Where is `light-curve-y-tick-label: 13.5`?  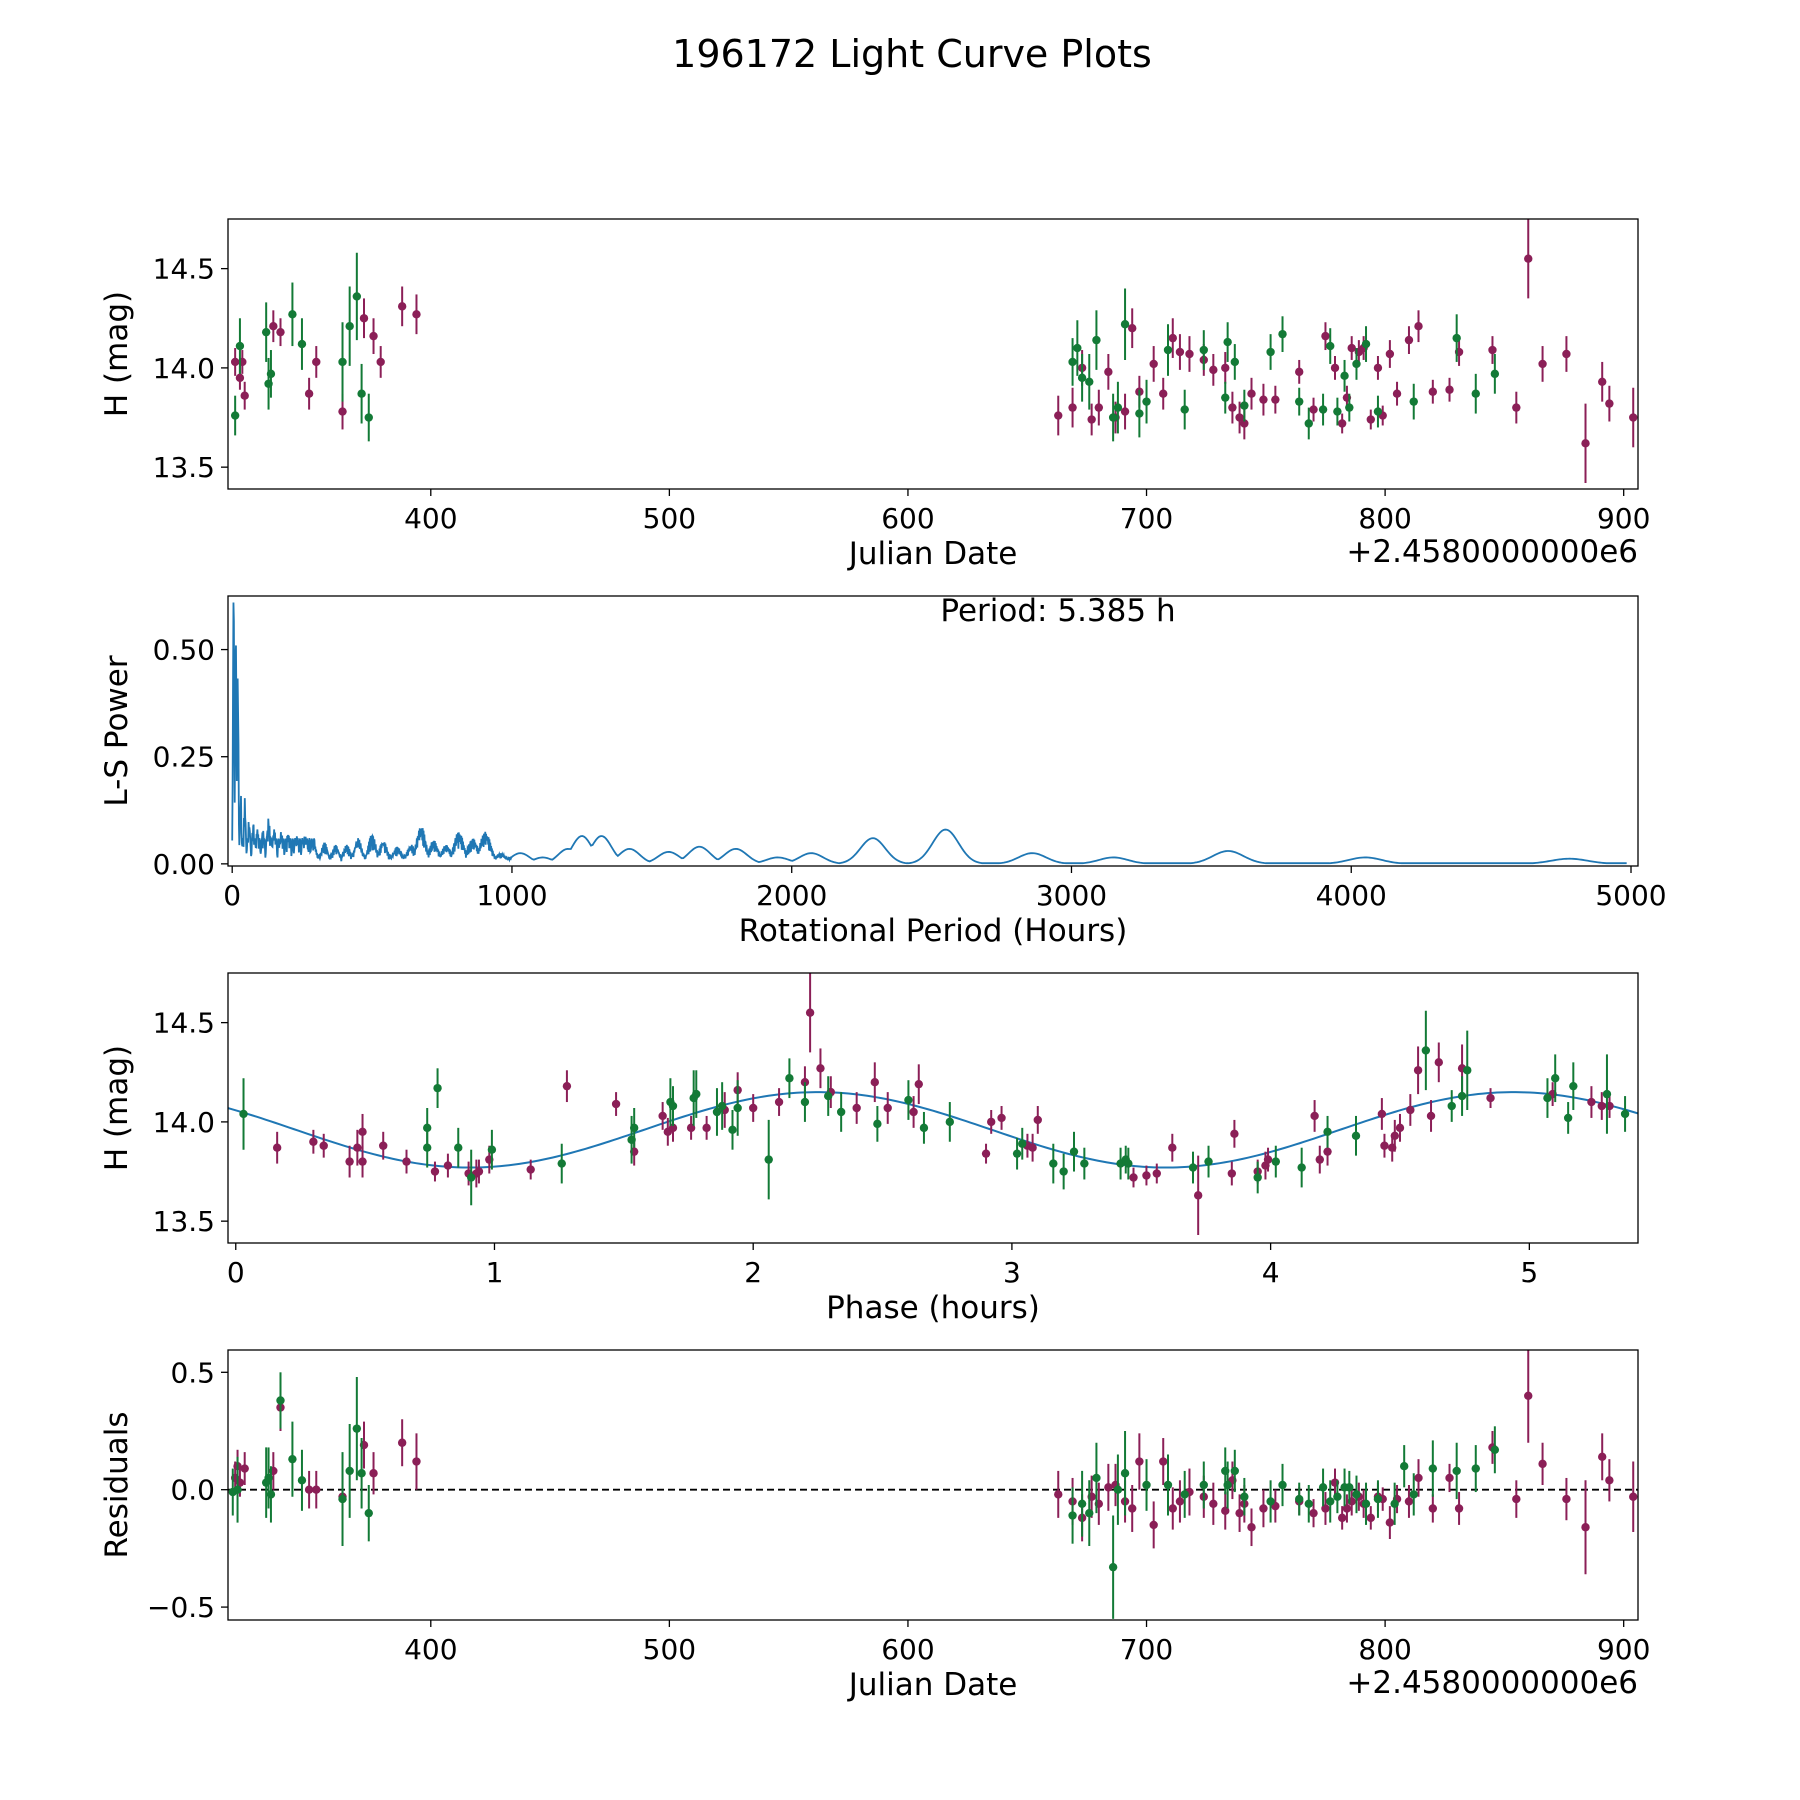 light-curve-y-tick-label: 13.5 is located at coordinates (184, 467).